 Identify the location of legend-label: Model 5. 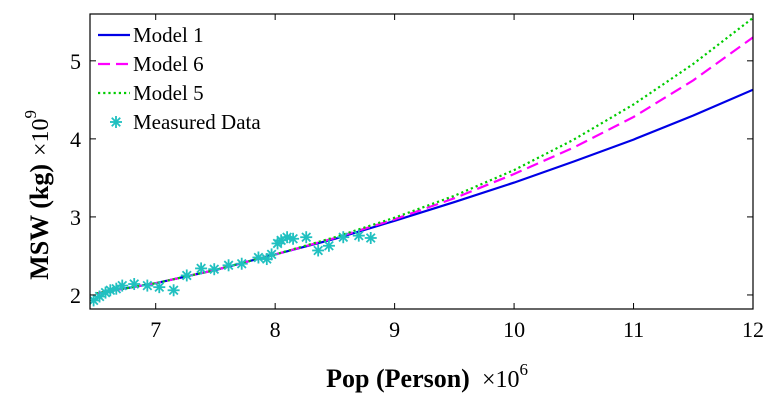
(168, 93).